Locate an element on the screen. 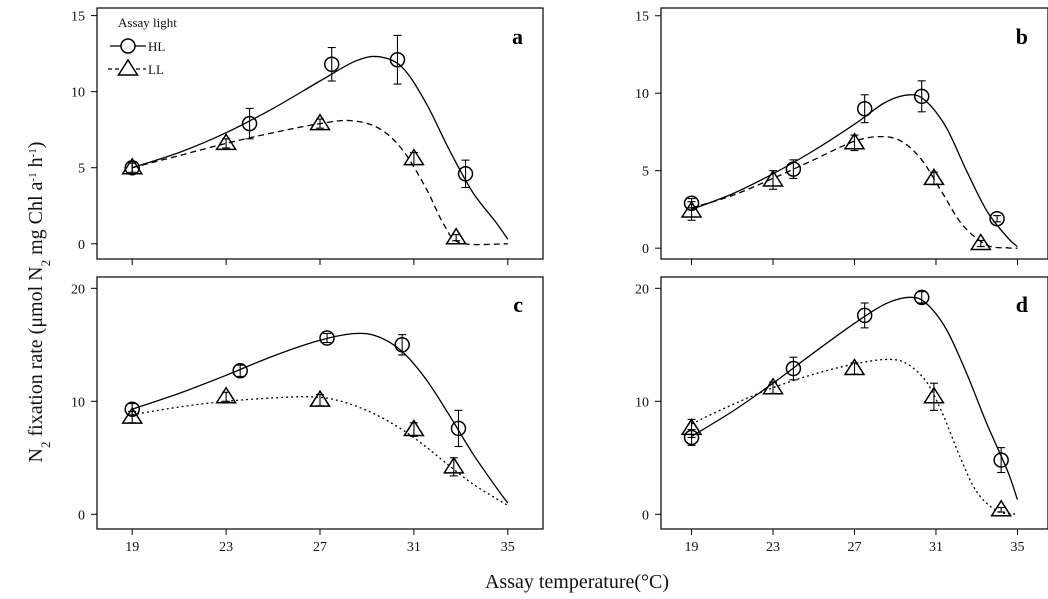 The width and height of the screenshot is (1048, 599). x-axis-title: Assay temperature(°C) is located at coordinates (577, 582).